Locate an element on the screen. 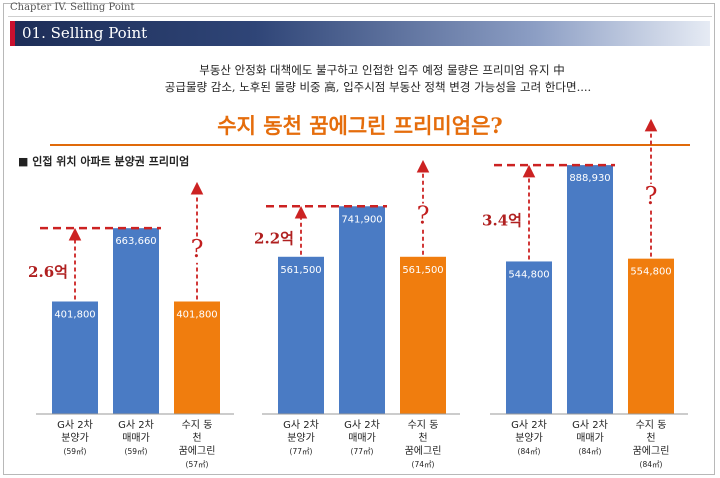  bar-value-label: 554,800 is located at coordinates (650, 272).